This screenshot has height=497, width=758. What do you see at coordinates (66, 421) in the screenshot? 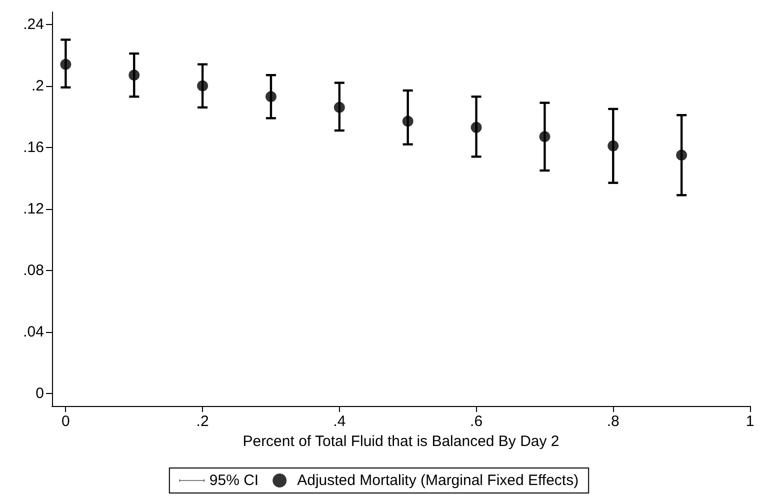
I see `x-tick-label: 0` at bounding box center [66, 421].